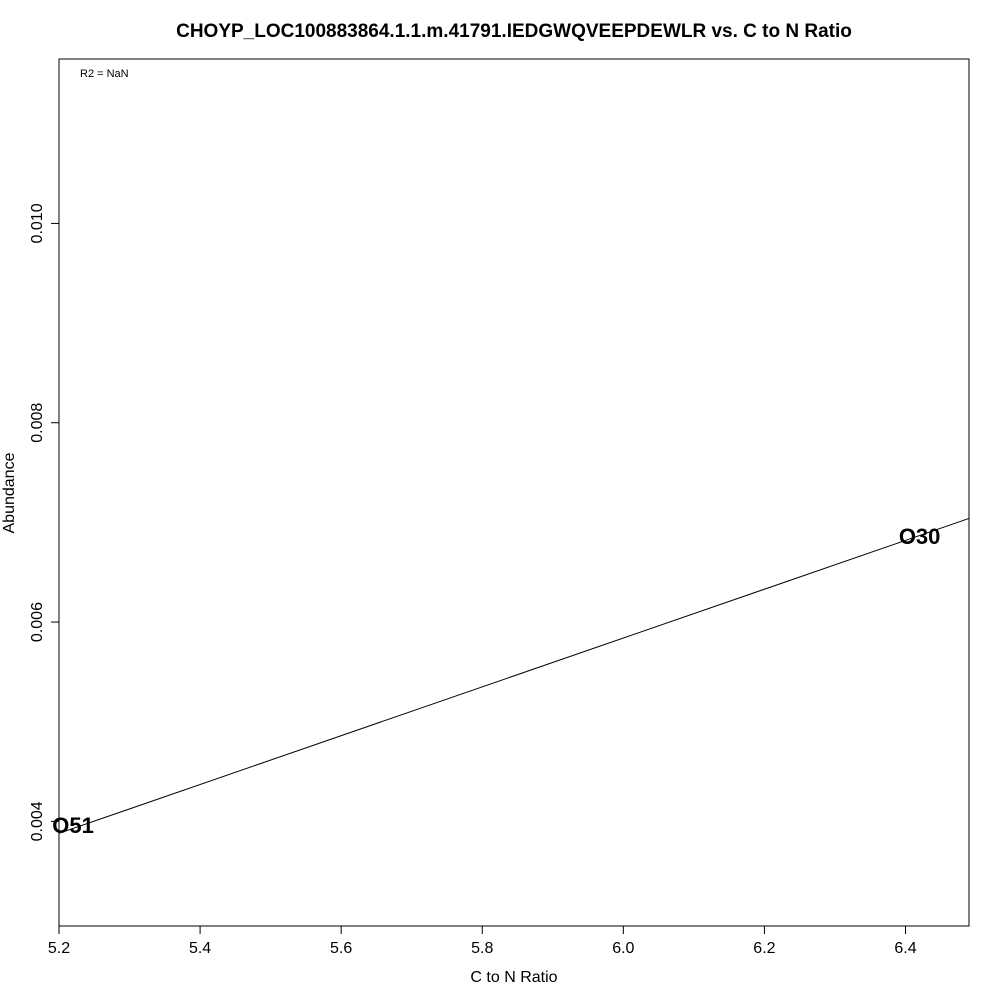 The height and width of the screenshot is (1000, 1000). What do you see at coordinates (37, 423) in the screenshot?
I see `y-tick-label: 0.008` at bounding box center [37, 423].